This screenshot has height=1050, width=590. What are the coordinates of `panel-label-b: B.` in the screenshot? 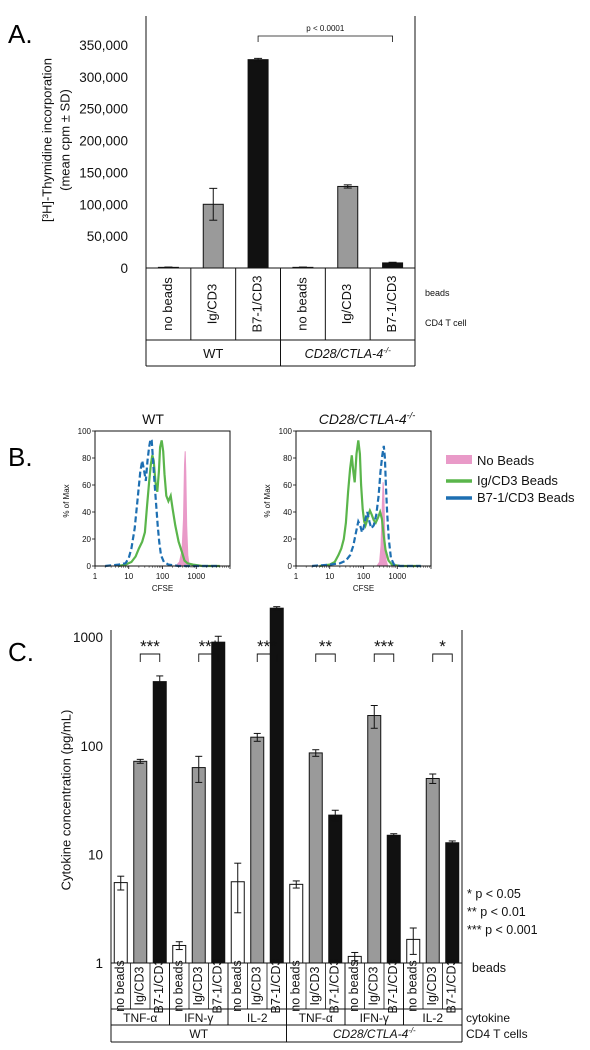 It's located at (20, 457).